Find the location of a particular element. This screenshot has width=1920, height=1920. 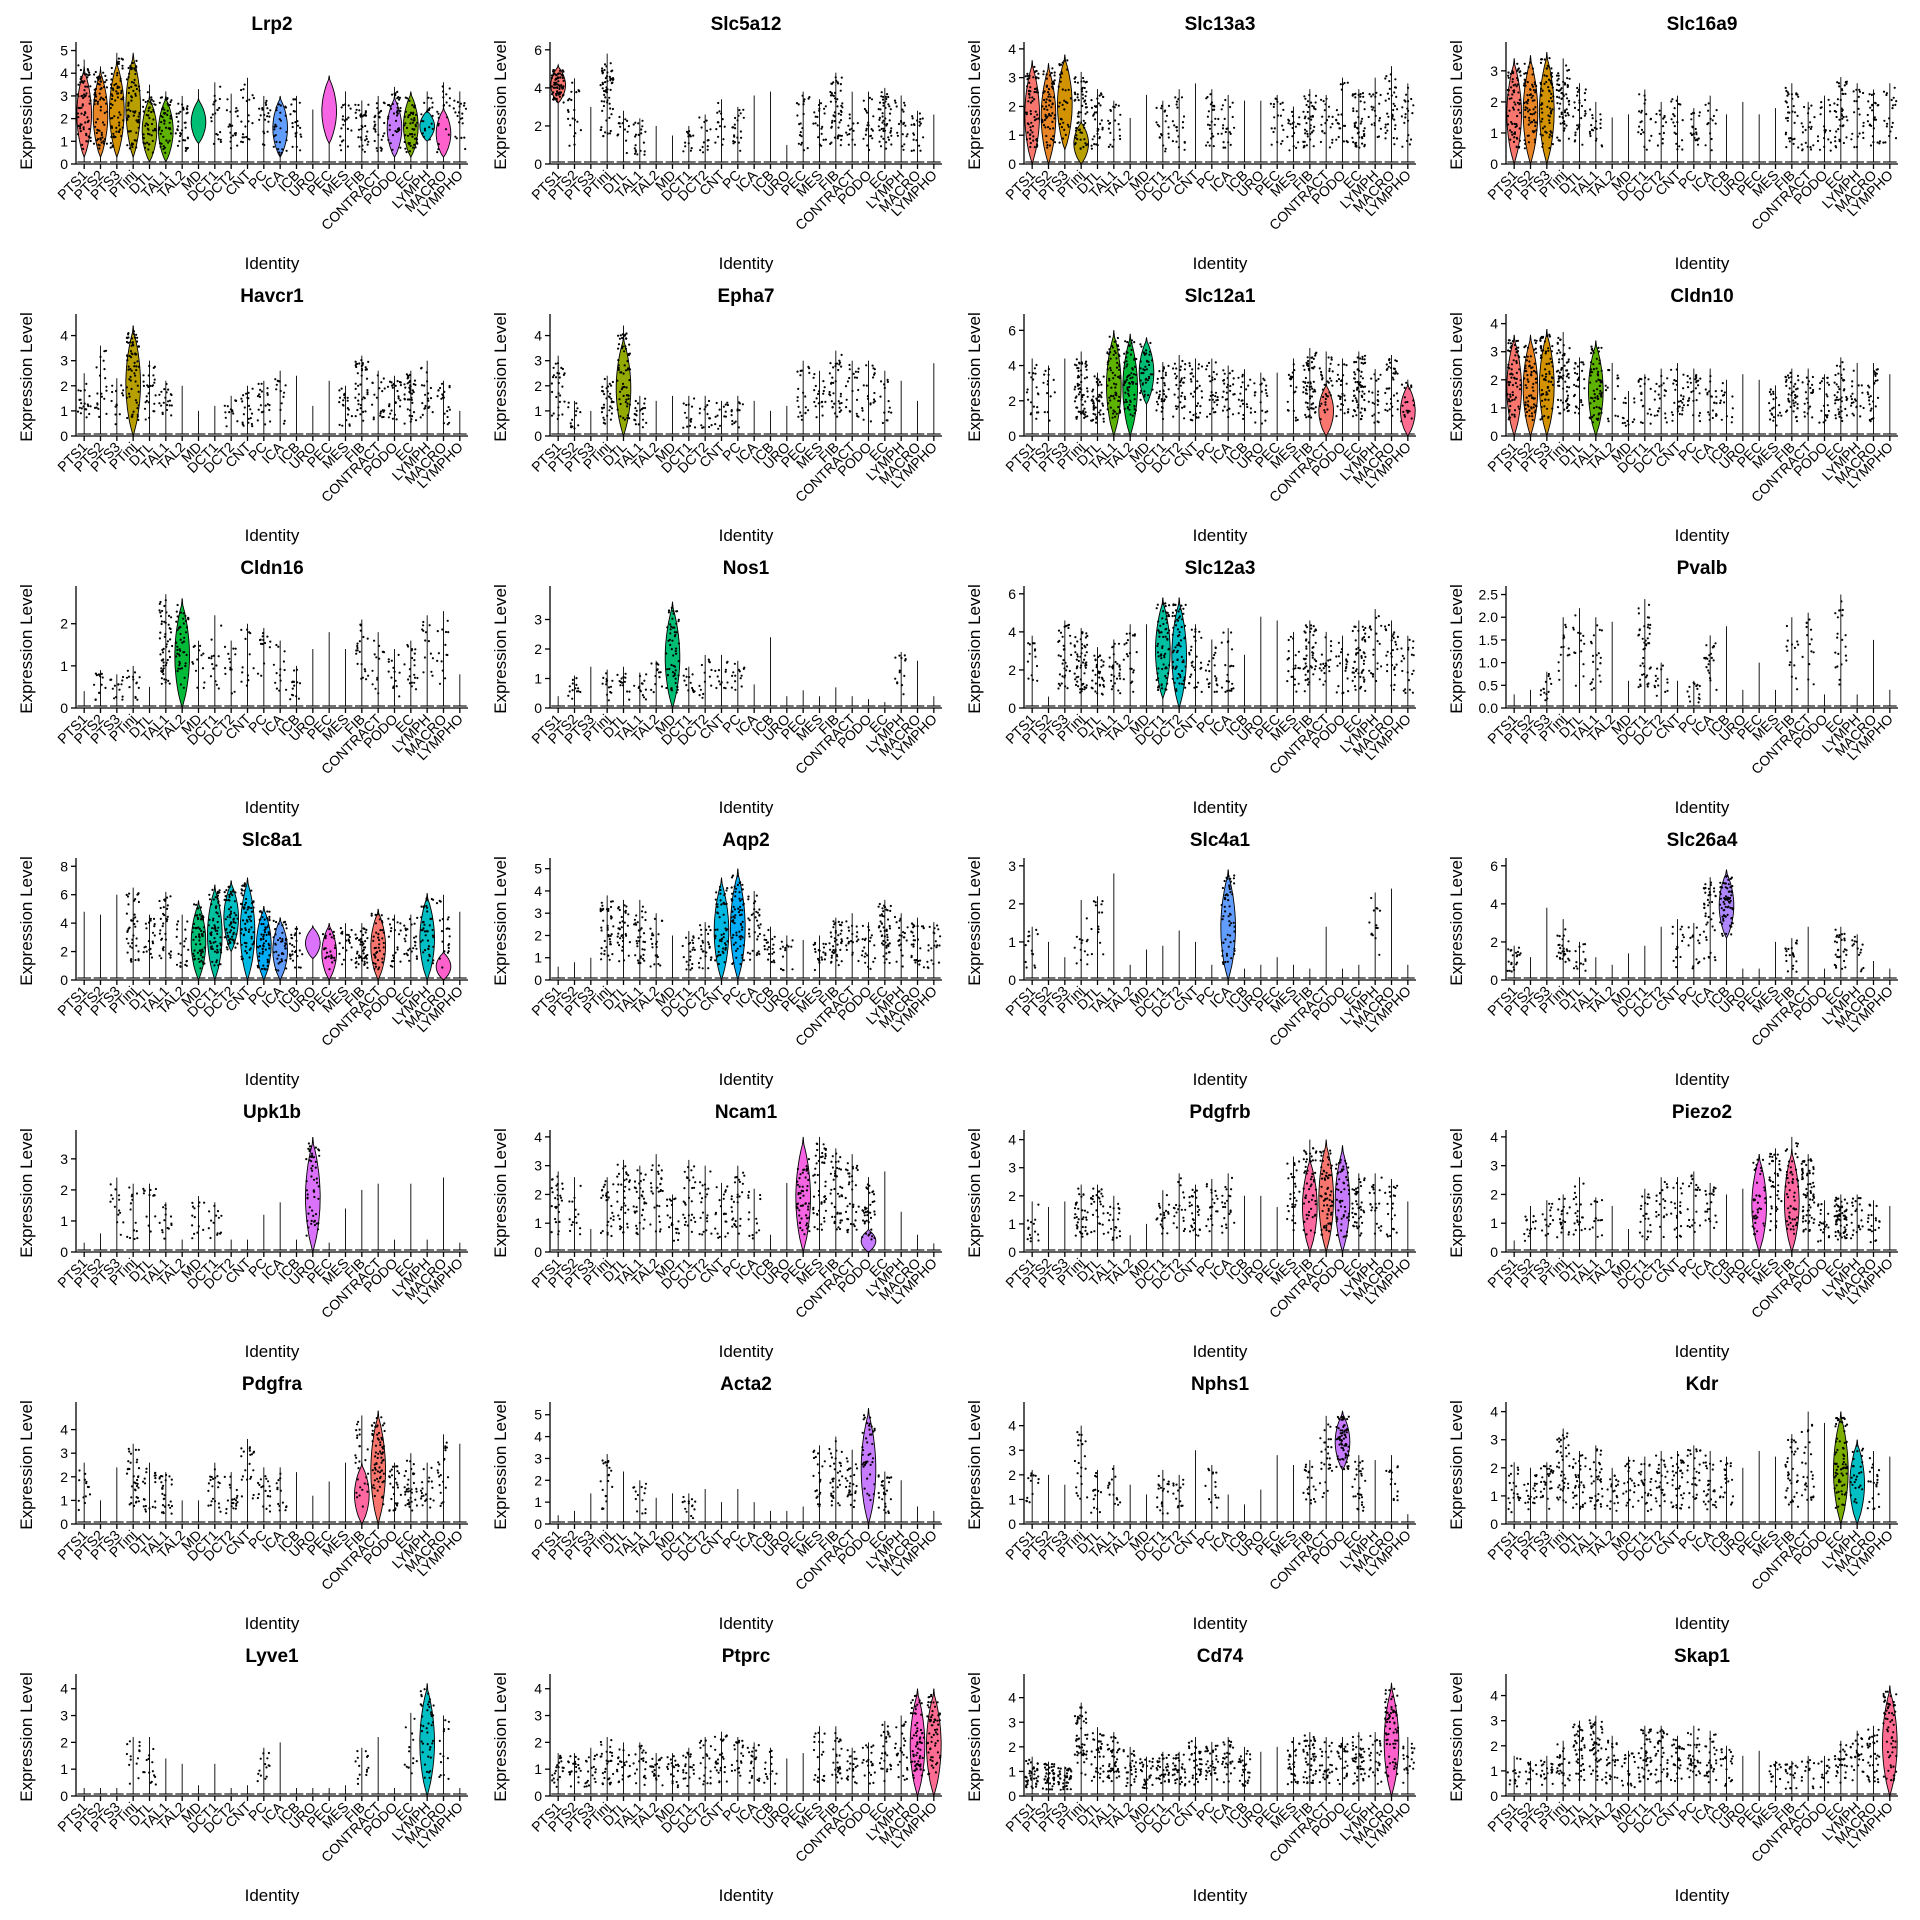

violin-body-TAL2 is located at coordinates (1130, 385).